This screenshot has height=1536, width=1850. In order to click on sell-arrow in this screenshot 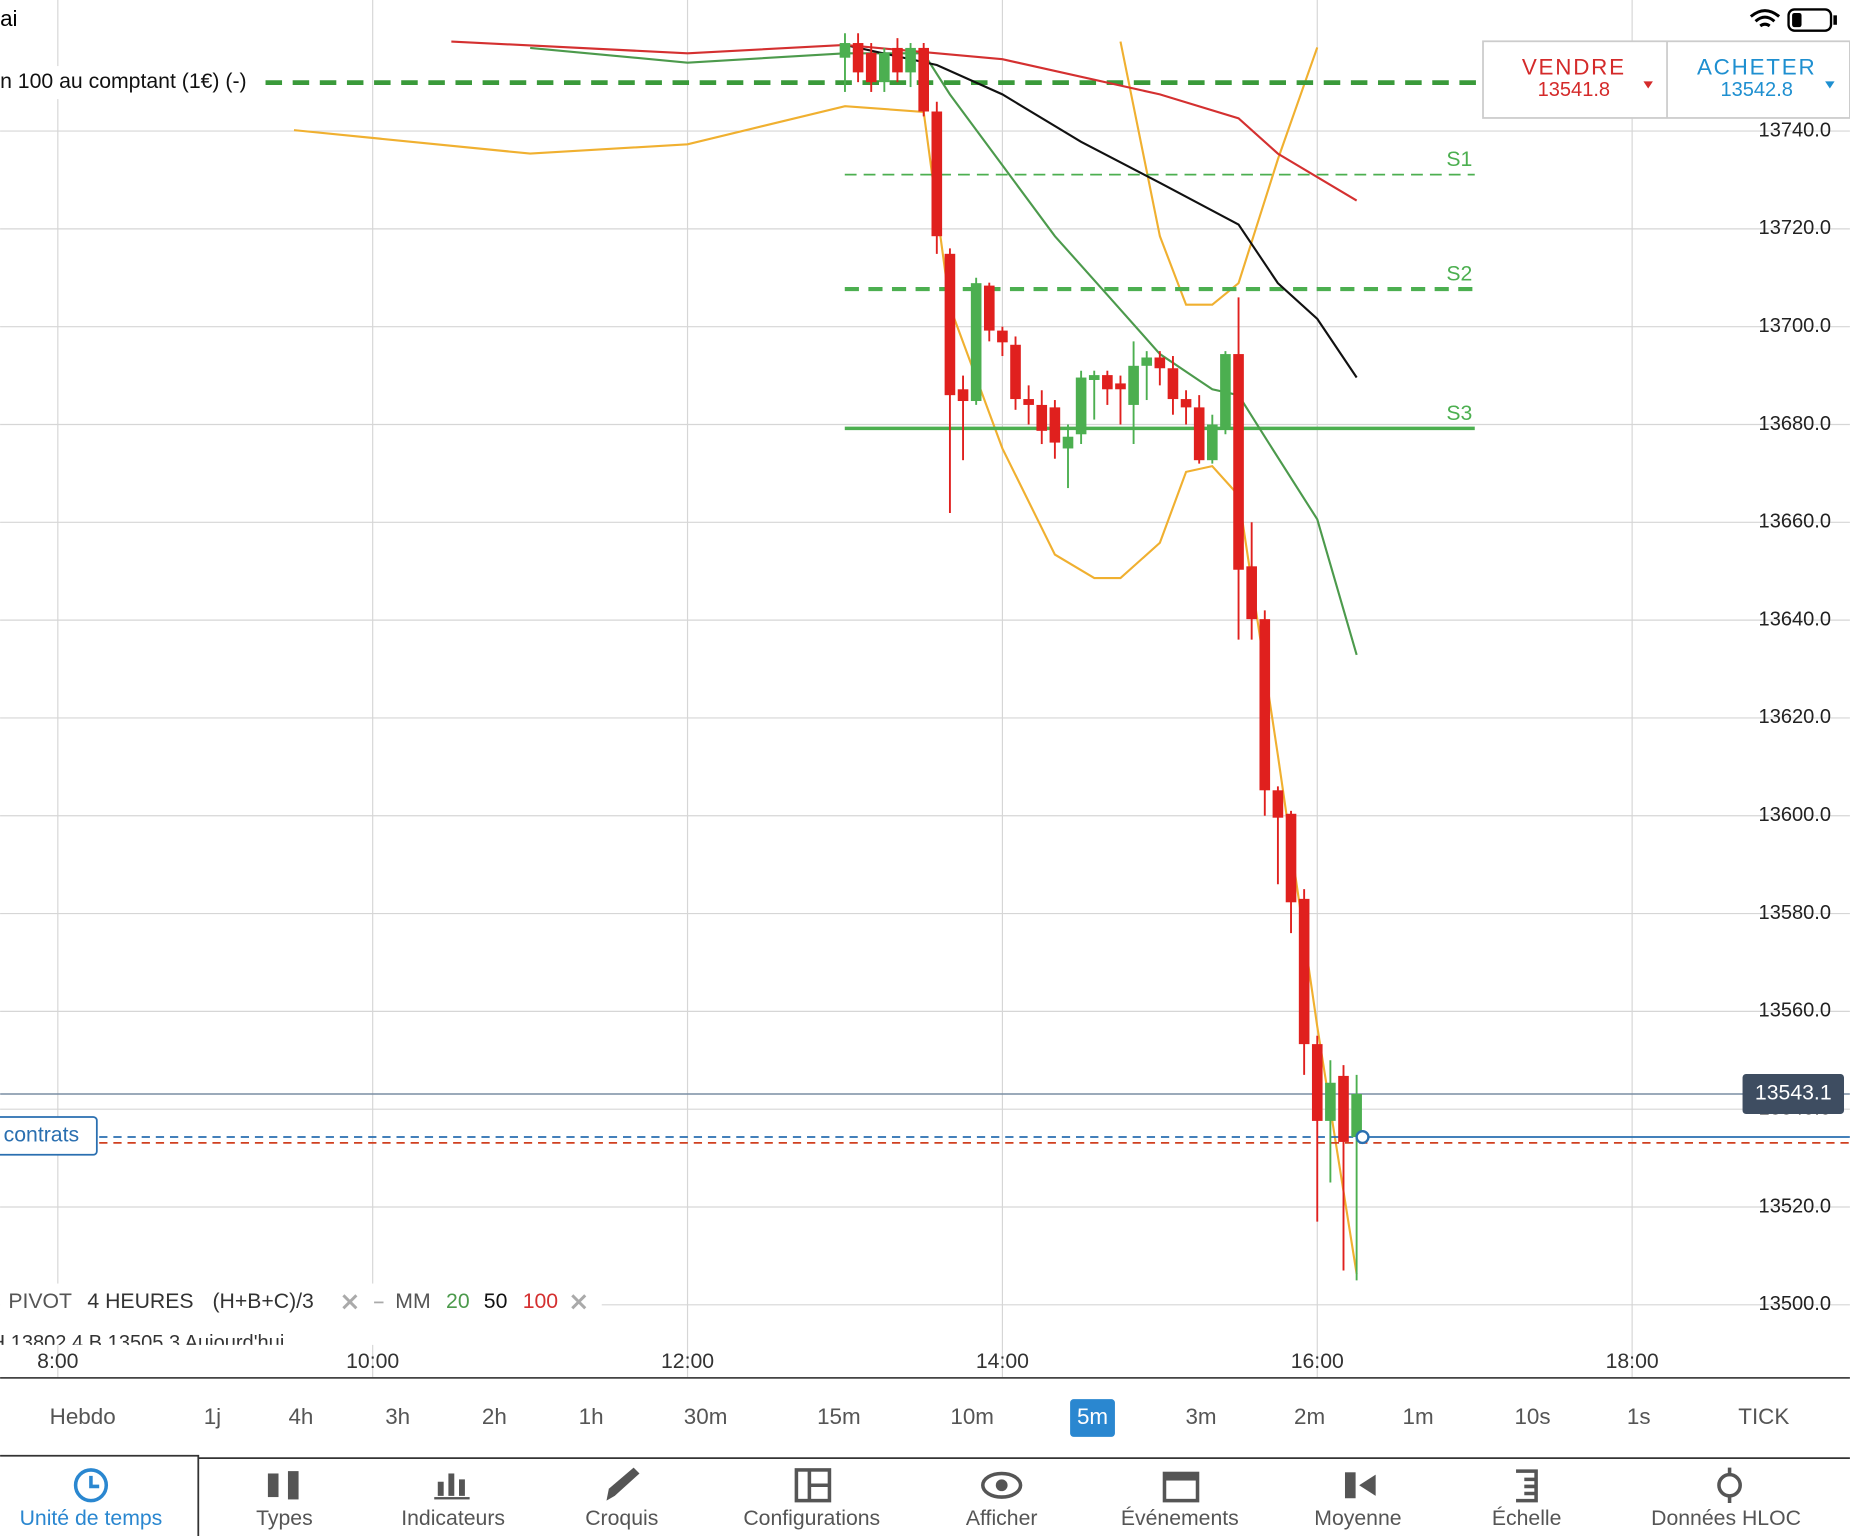, I will do `click(1648, 85)`.